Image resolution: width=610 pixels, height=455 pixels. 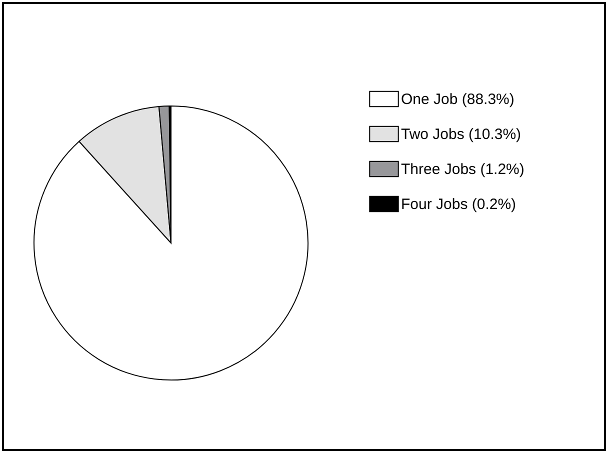 What do you see at coordinates (457, 99) in the screenshot?
I see `legend-label: One Job (88.3%)` at bounding box center [457, 99].